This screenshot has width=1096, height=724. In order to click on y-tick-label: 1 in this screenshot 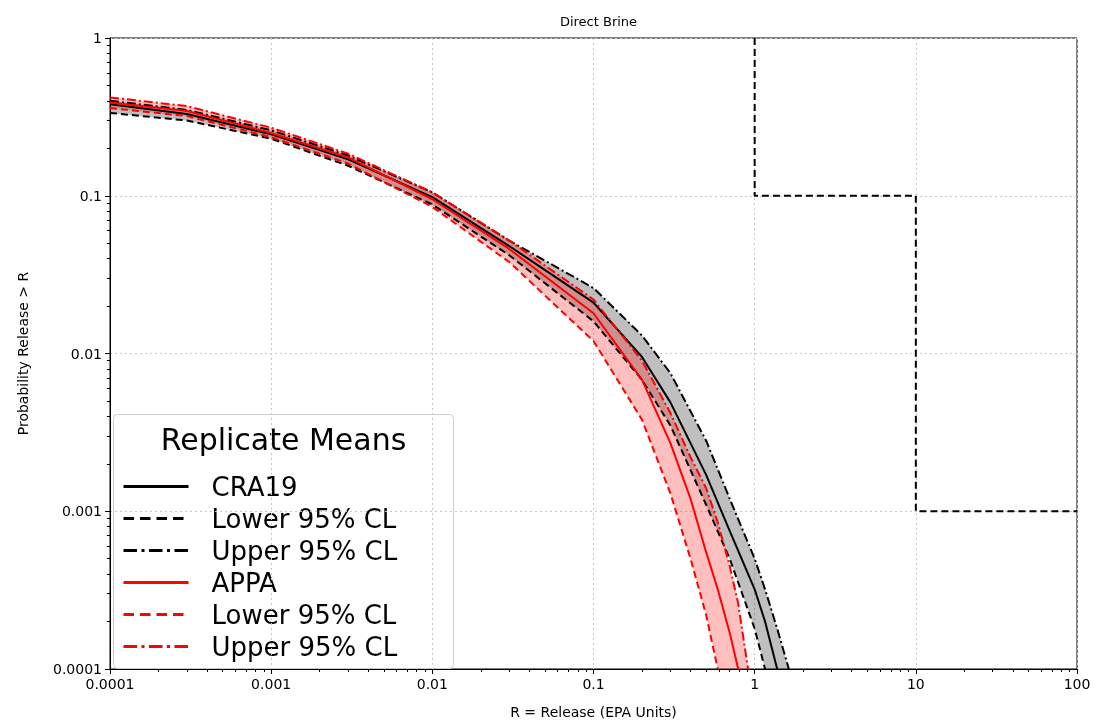, I will do `click(97, 38)`.